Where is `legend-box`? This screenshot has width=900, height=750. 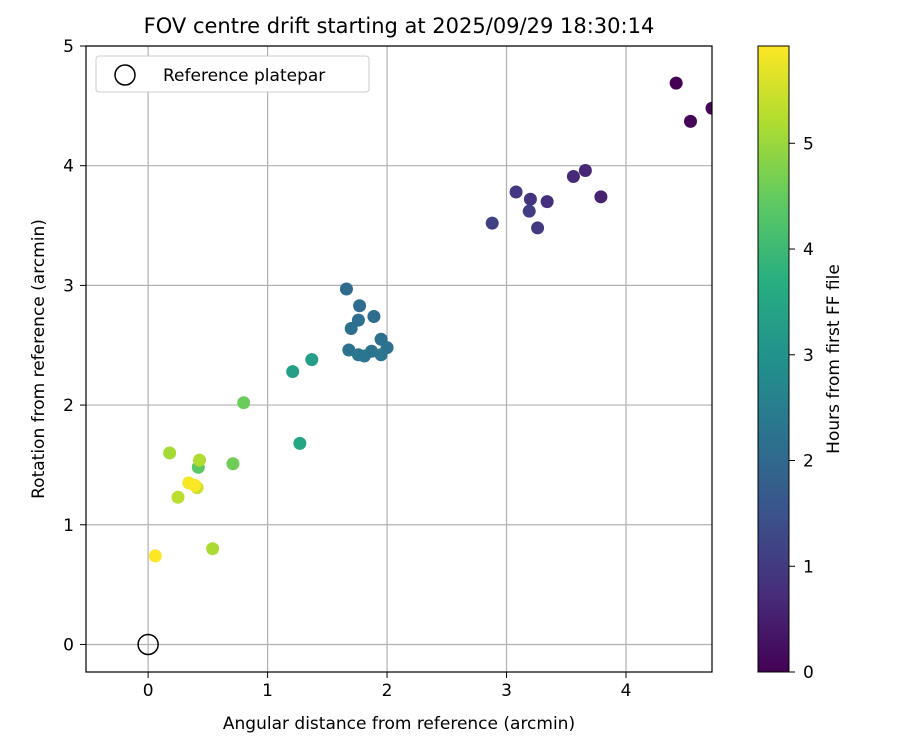
legend-box is located at coordinates (232, 74).